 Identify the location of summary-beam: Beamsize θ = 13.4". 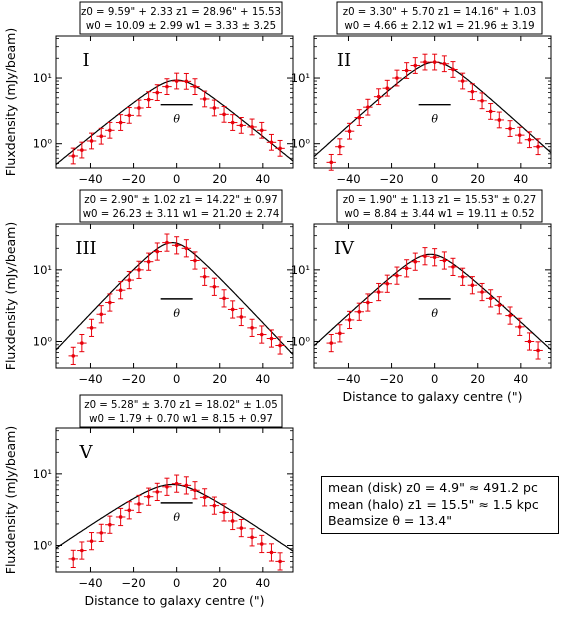
(390, 520).